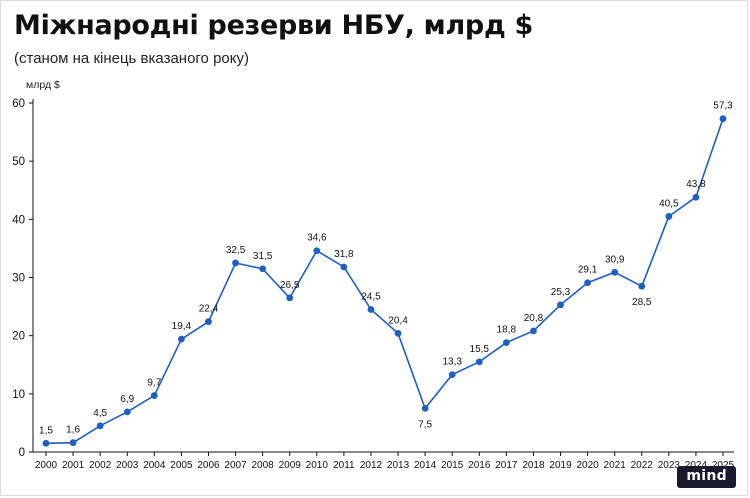 The image size is (750, 498). Describe the element at coordinates (100, 413) in the screenshot. I see `data-label: 4,5` at that location.